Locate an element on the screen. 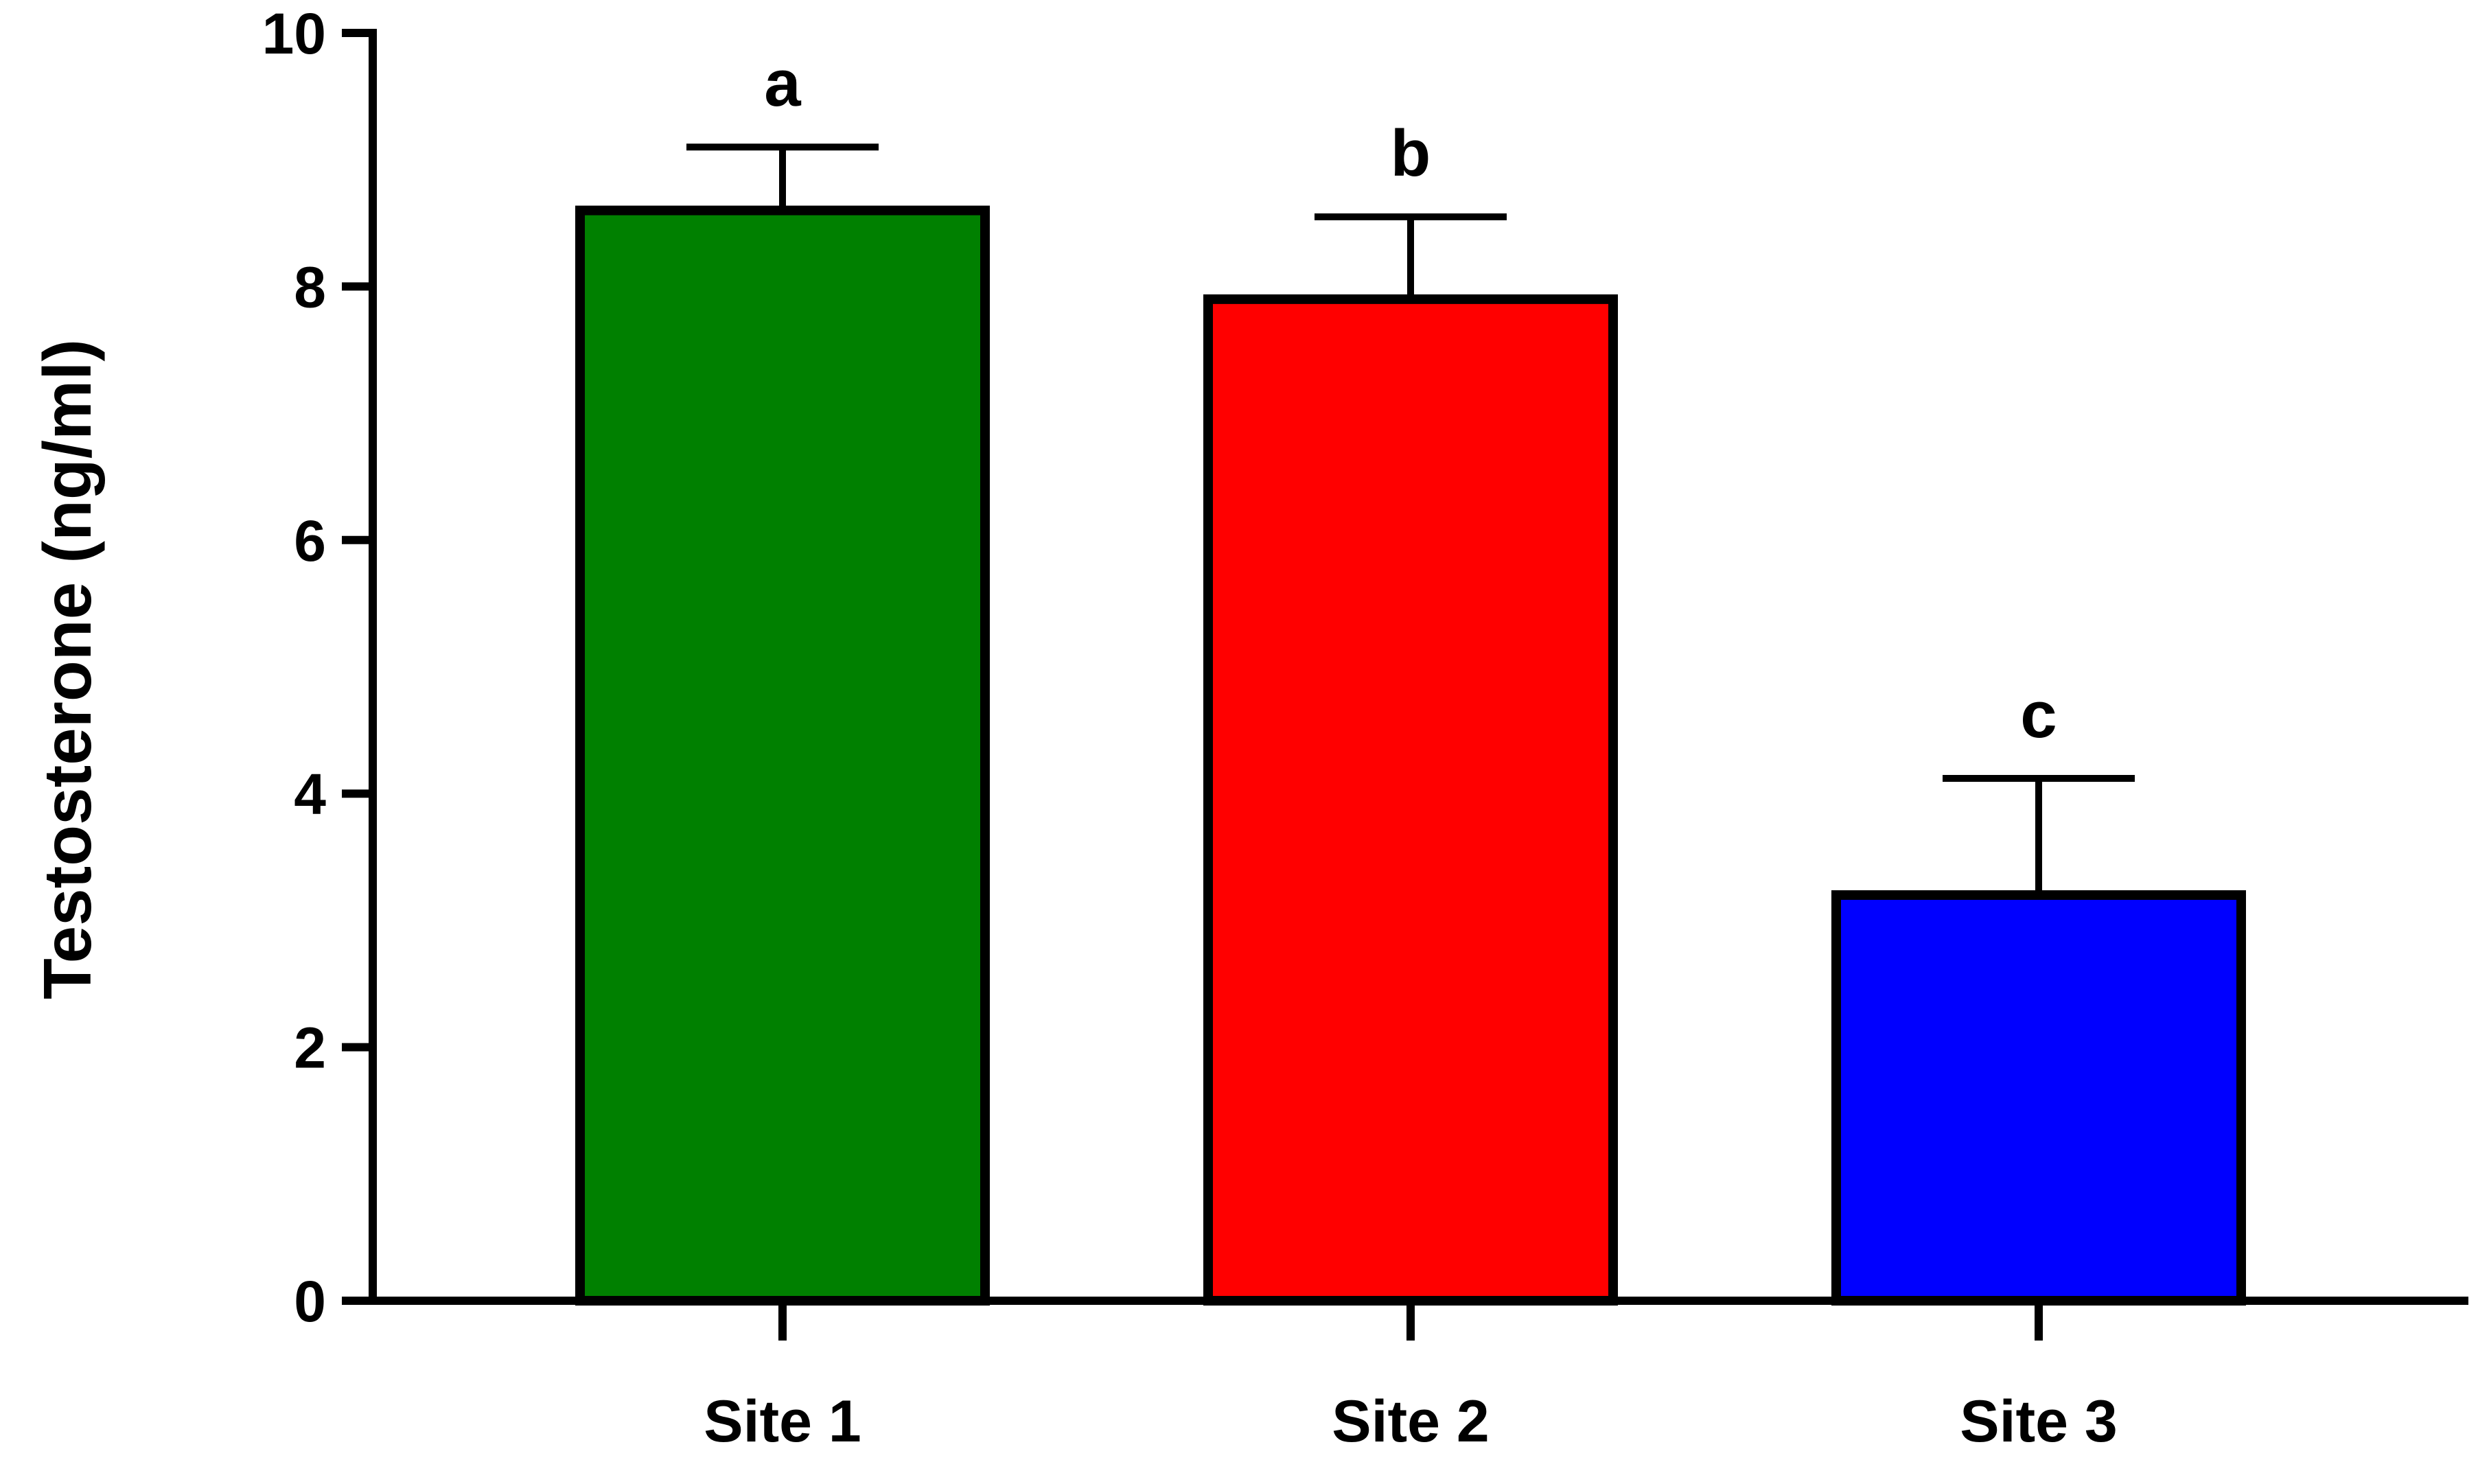 This screenshot has width=2478, height=1484. significance-letter-1: a is located at coordinates (783, 83).